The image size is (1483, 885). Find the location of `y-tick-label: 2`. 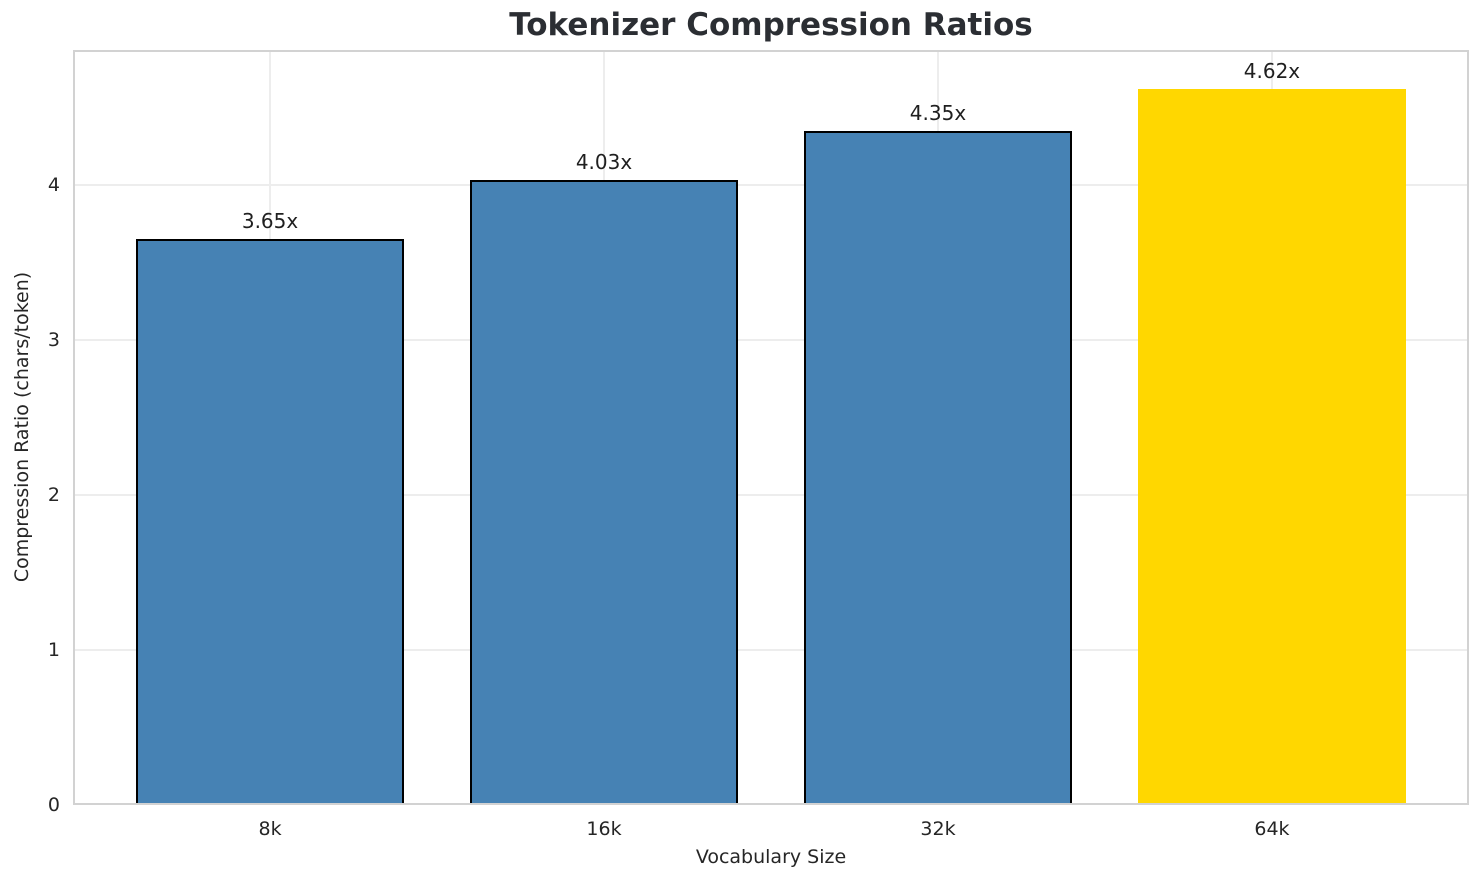

y-tick-label: 2 is located at coordinates (53, 494).